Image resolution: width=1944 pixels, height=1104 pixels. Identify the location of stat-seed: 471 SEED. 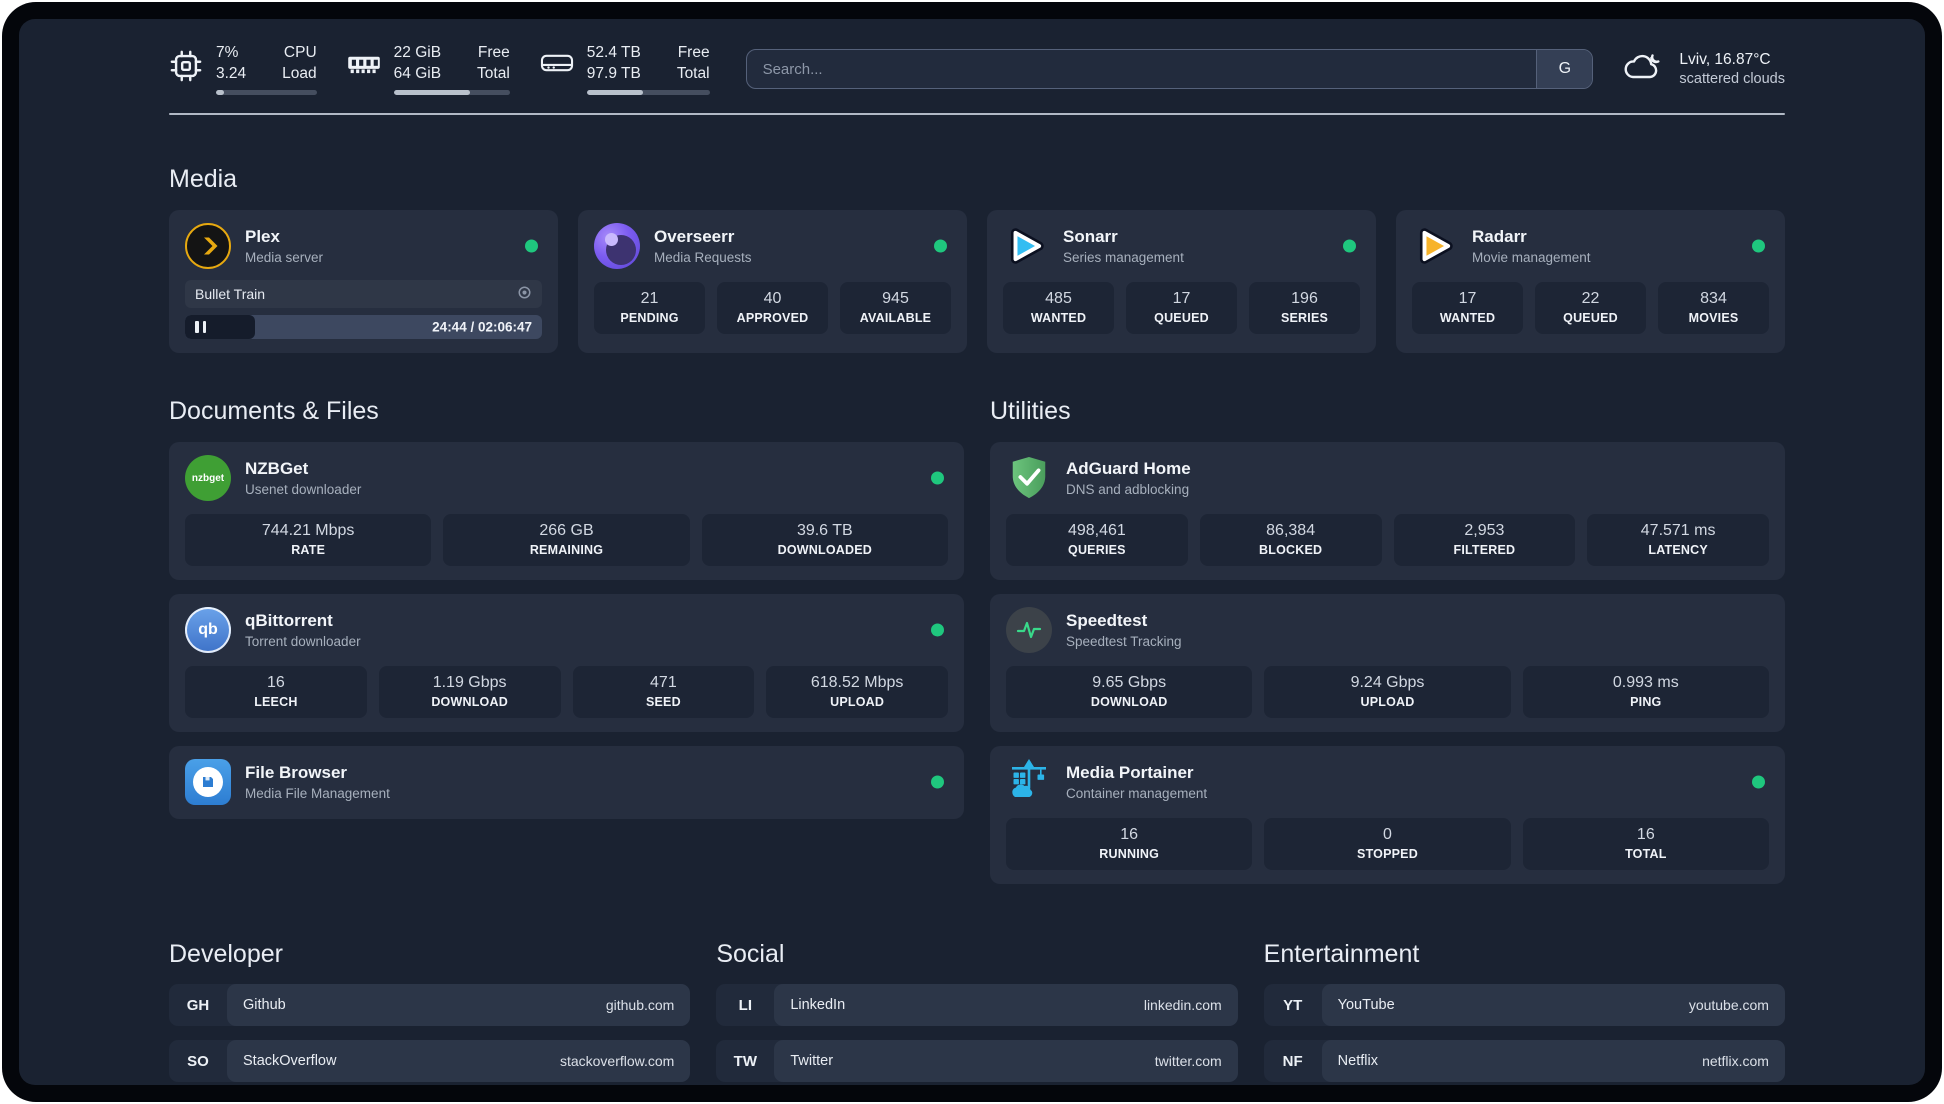
(663, 692).